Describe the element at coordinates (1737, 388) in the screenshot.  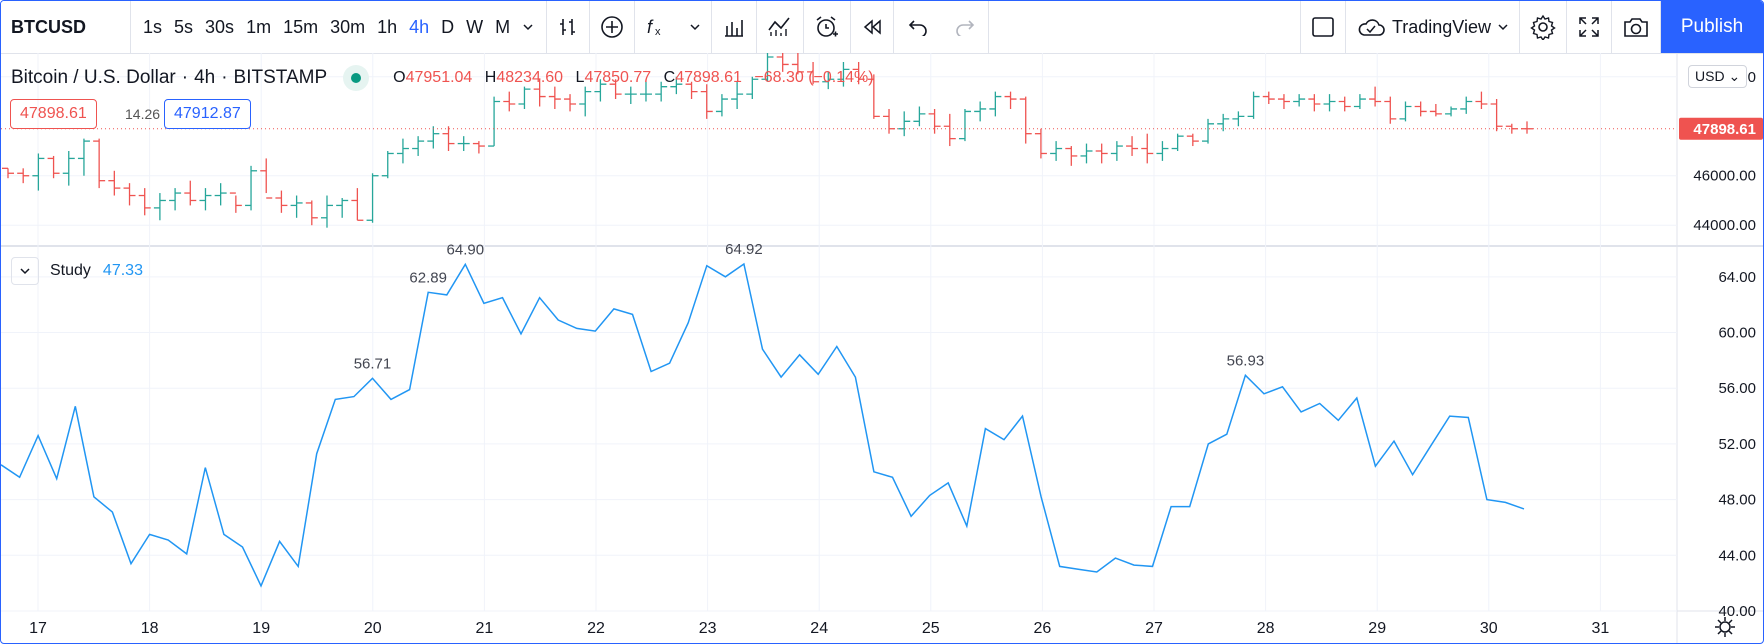
I see `study-tick-label: 56.00` at that location.